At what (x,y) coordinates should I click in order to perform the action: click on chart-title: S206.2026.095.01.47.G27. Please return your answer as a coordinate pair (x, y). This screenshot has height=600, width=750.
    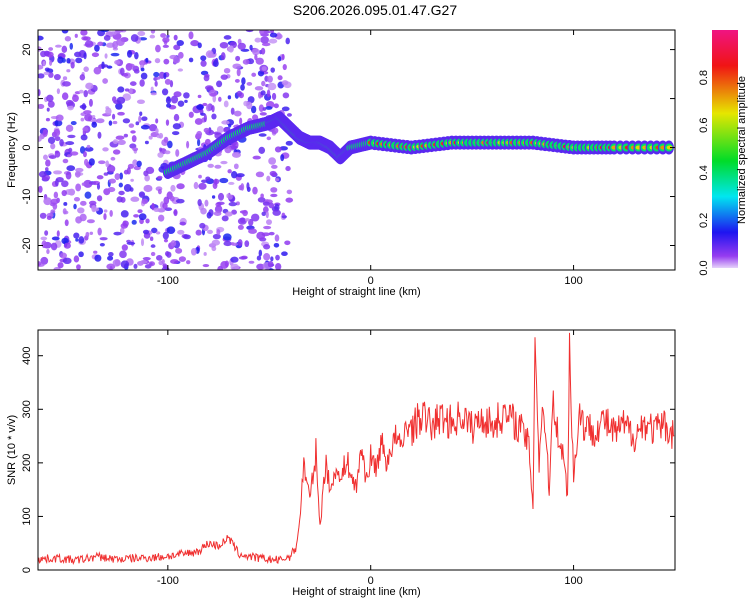
    Looking at the image, I should click on (375, 10).